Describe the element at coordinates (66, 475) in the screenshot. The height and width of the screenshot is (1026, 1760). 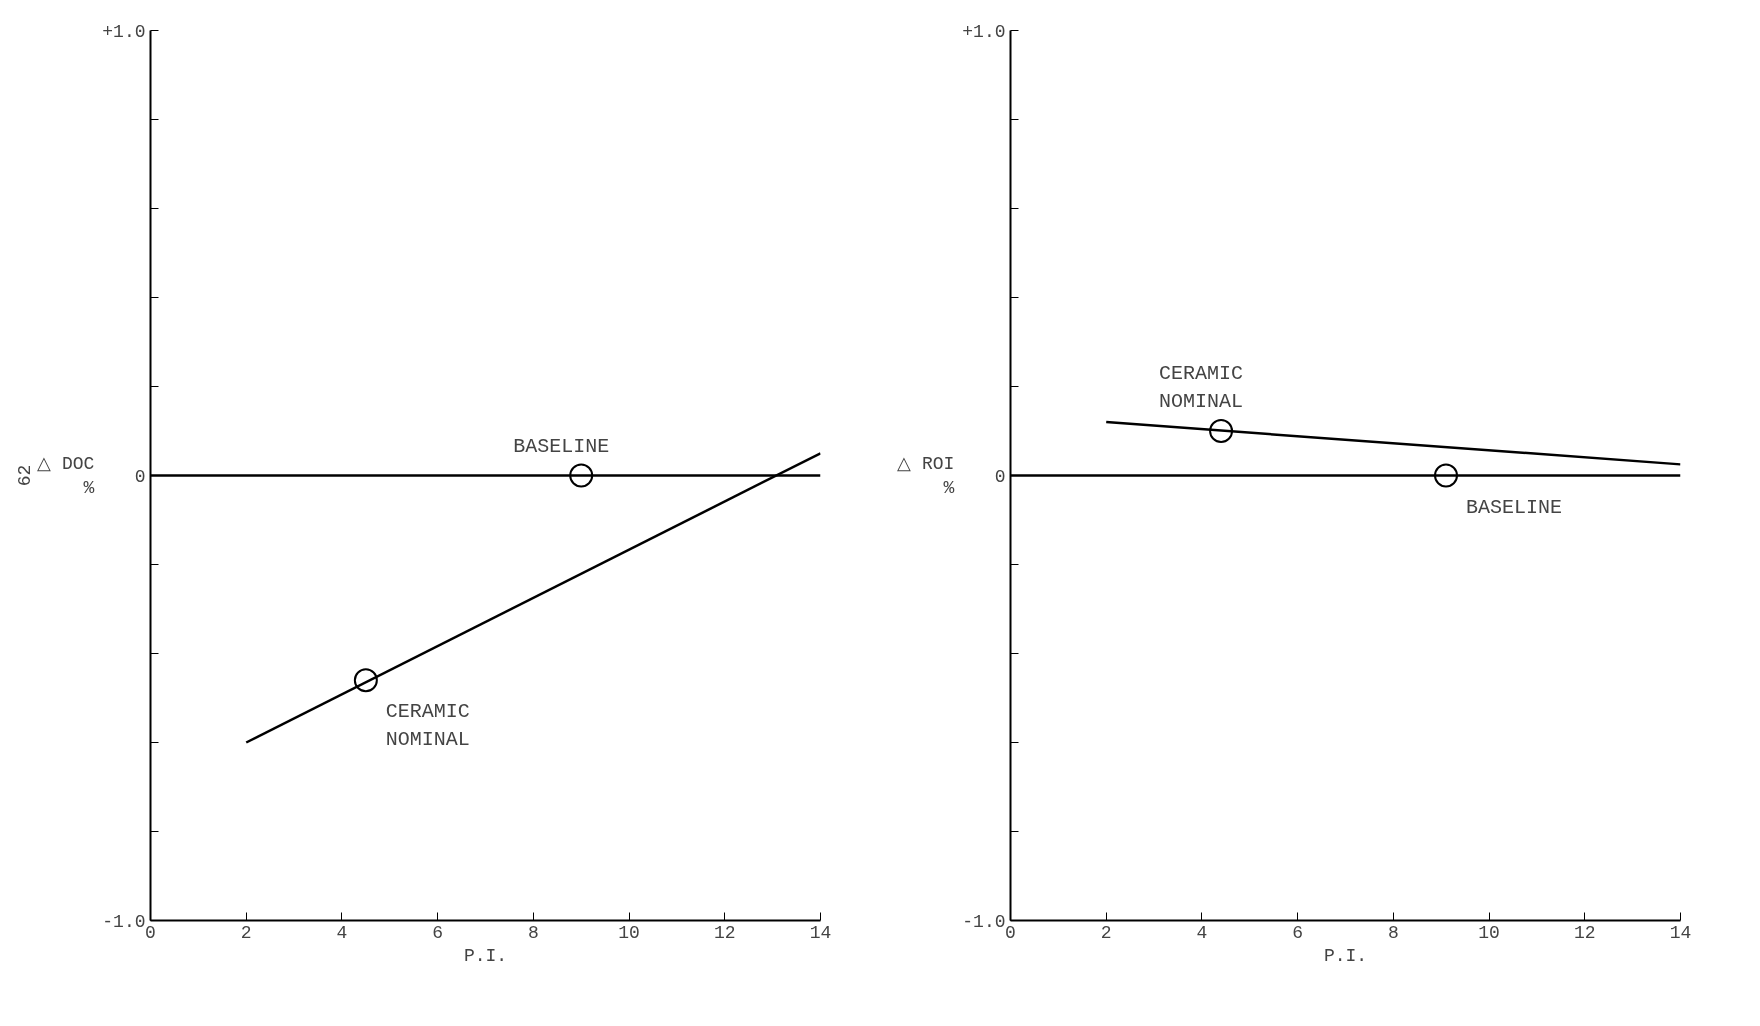
I see `y-axis-title: △ DOC %` at that location.